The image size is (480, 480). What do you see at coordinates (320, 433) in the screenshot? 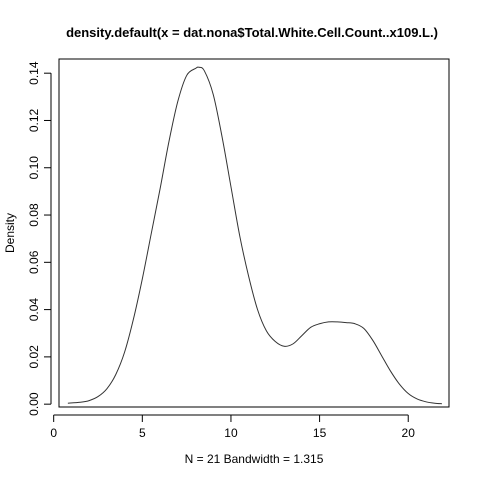
I see `x-tick-label: 15` at bounding box center [320, 433].